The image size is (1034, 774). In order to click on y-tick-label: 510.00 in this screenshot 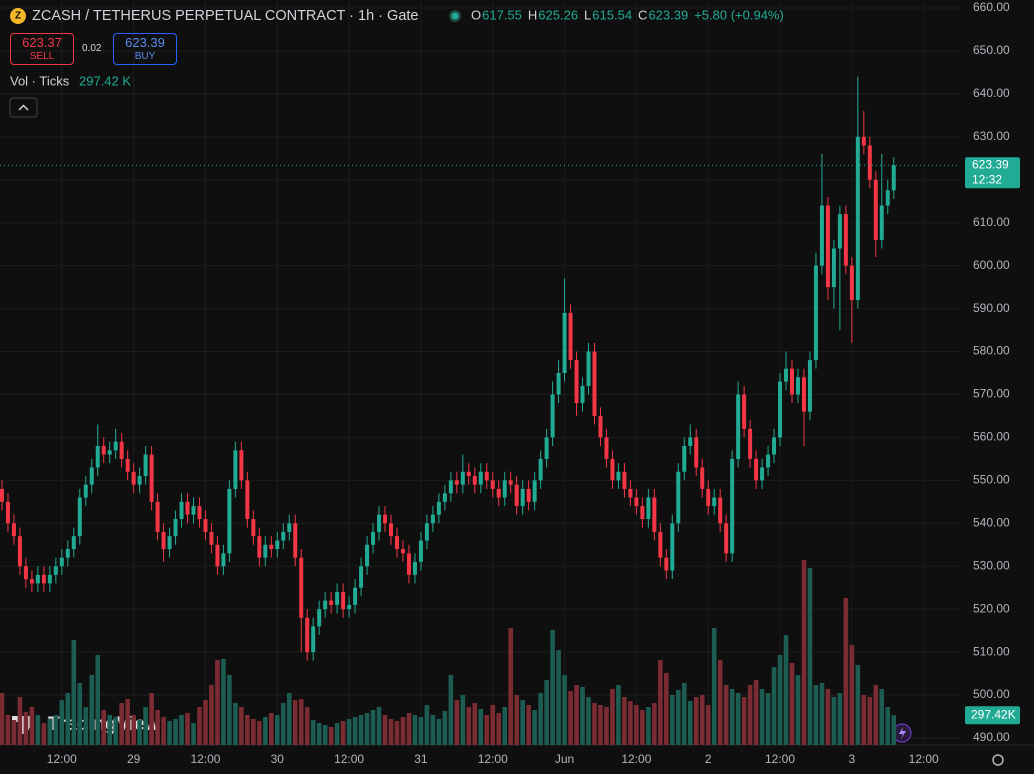, I will do `click(991, 651)`.